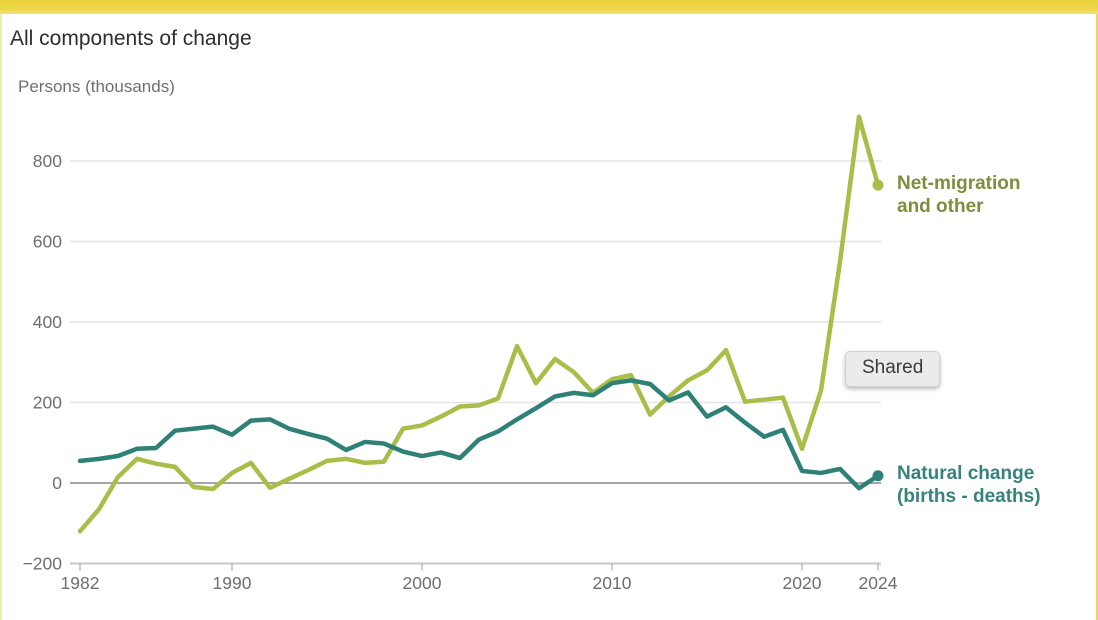 The image size is (1098, 620). What do you see at coordinates (47, 161) in the screenshot?
I see `y-tick-label: 800` at bounding box center [47, 161].